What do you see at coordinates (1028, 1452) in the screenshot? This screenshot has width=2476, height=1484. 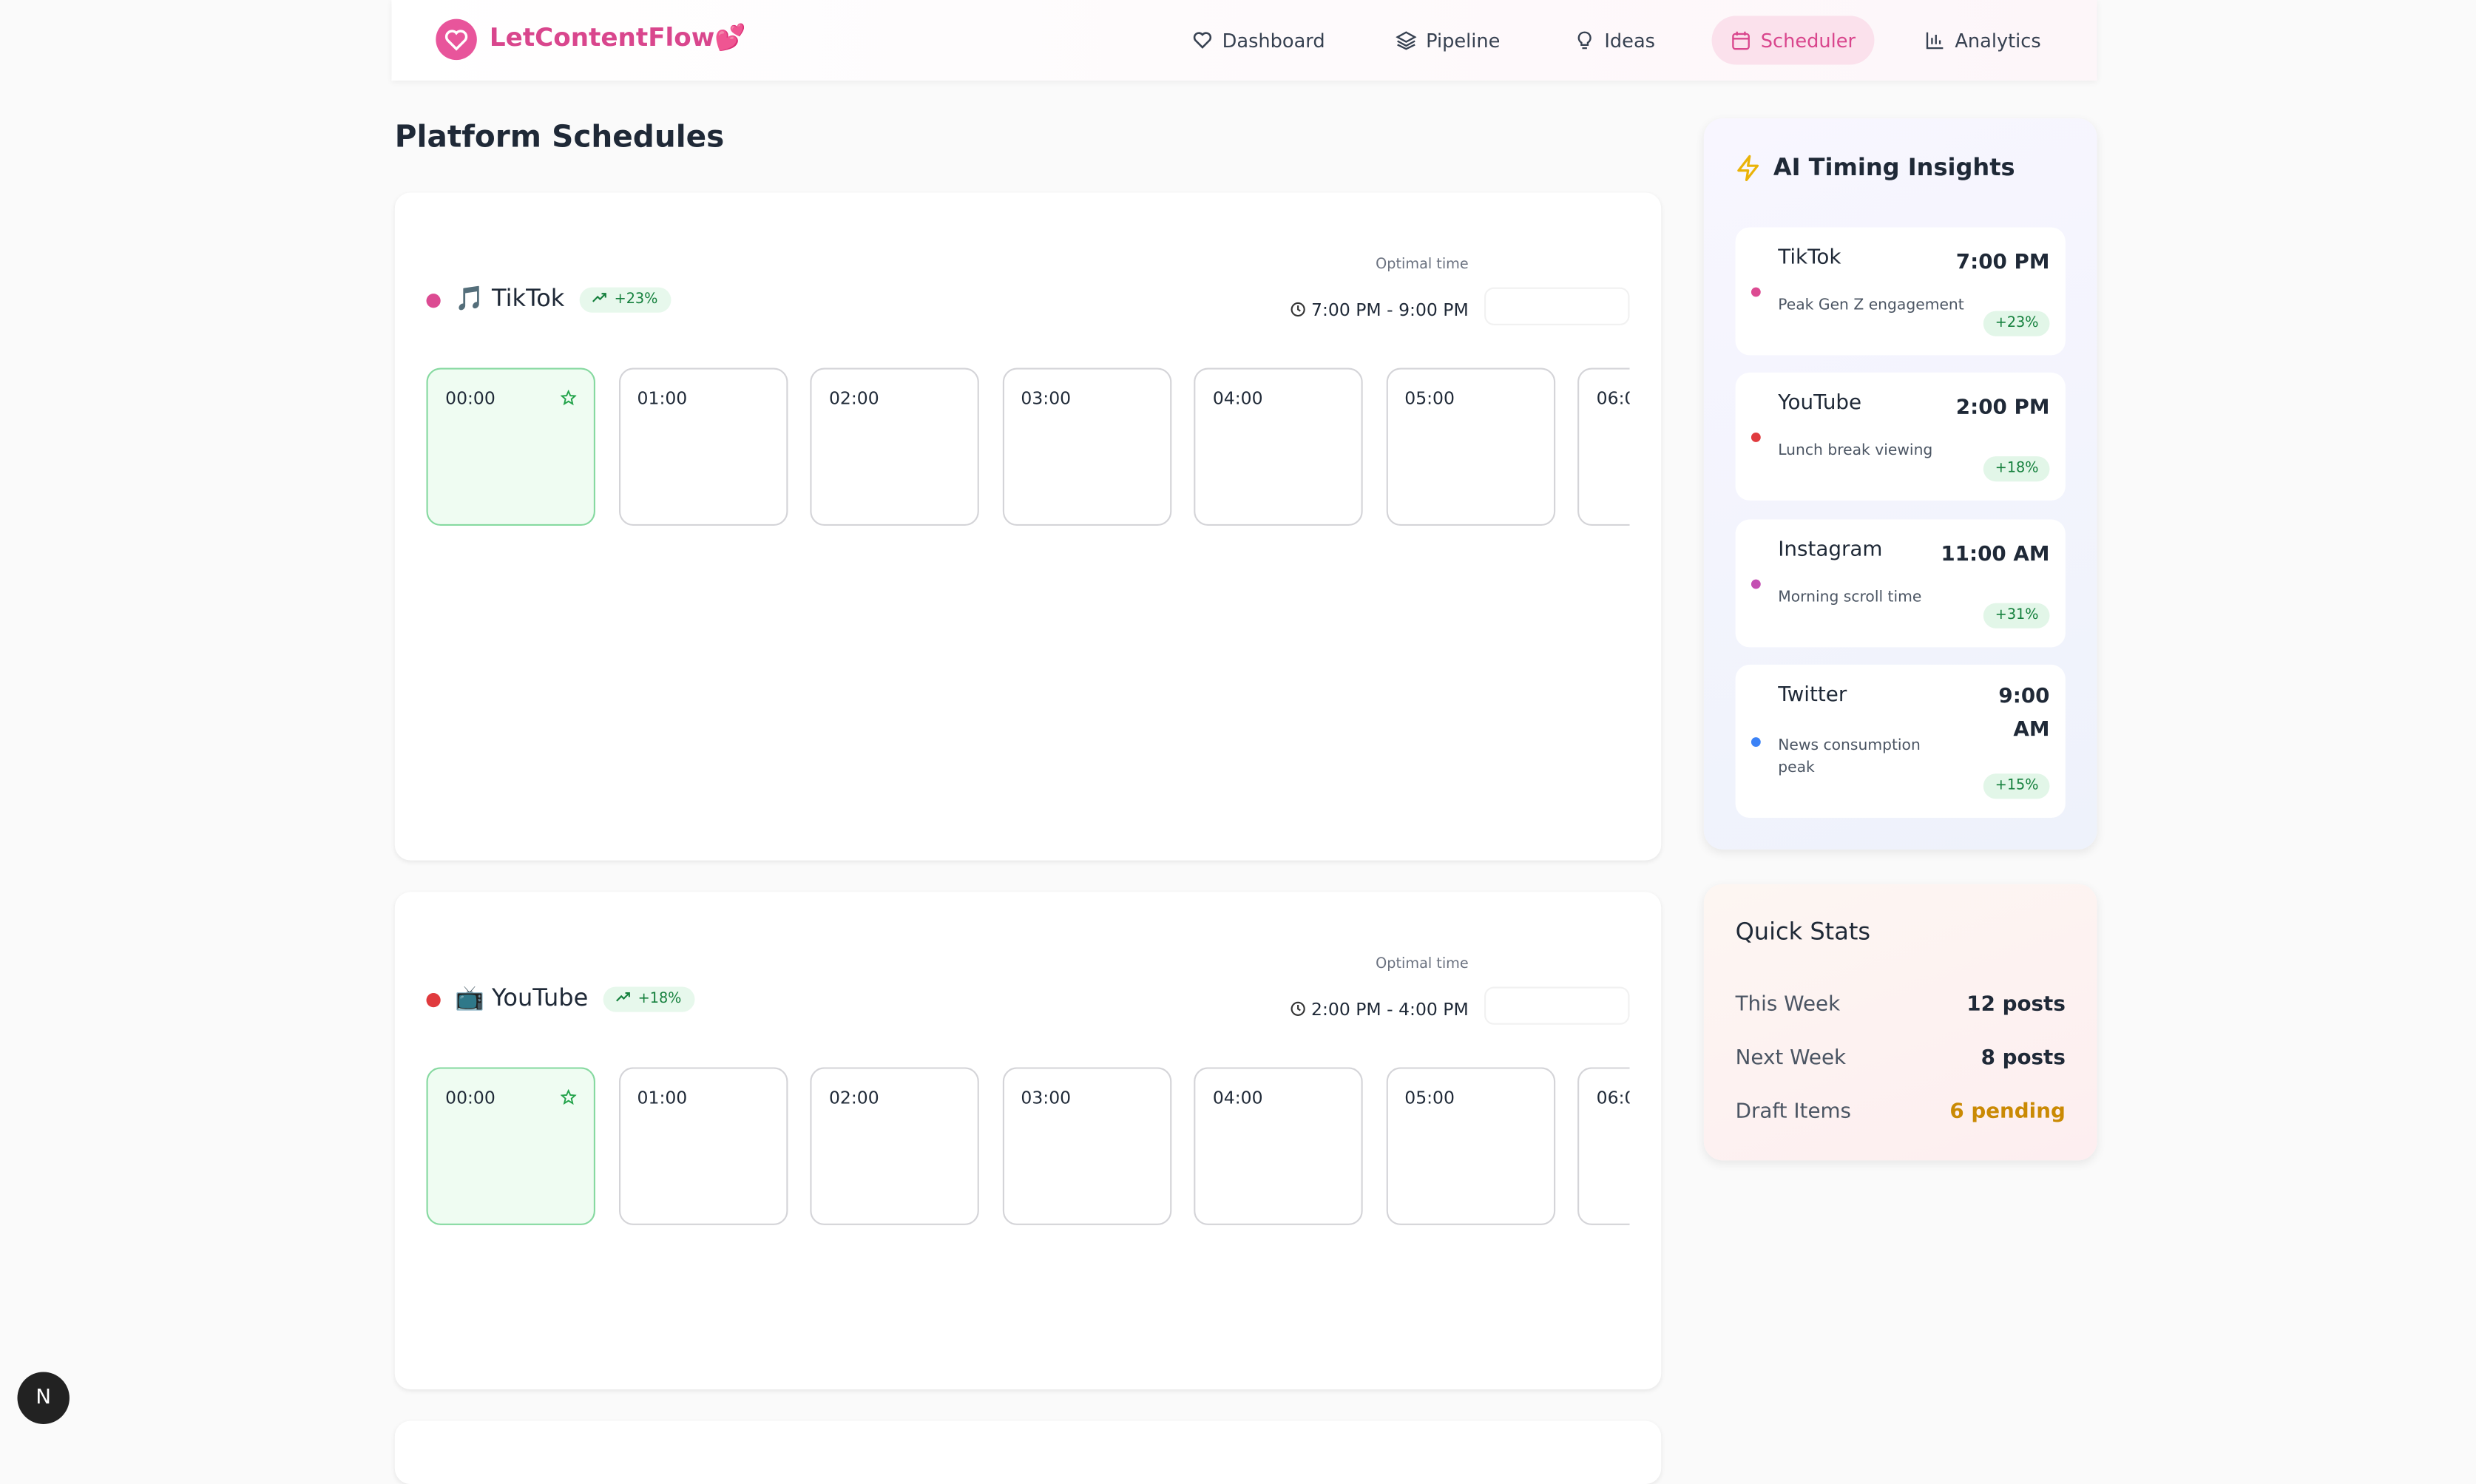 I see `schedule-card` at bounding box center [1028, 1452].